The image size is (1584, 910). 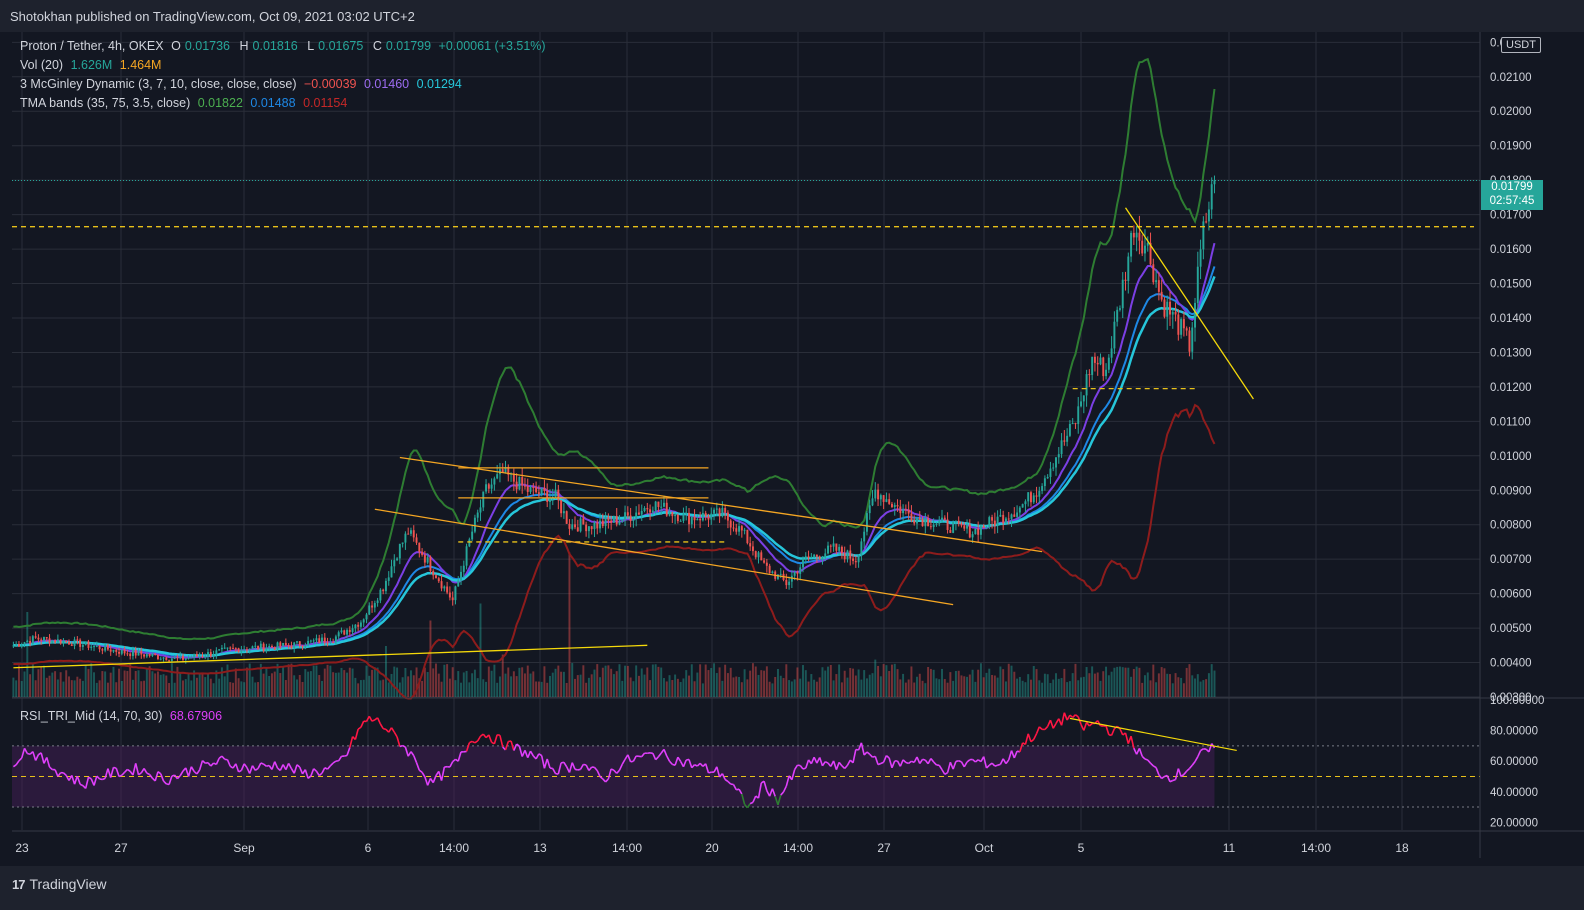 What do you see at coordinates (59, 884) in the screenshot?
I see `tradingview-logo: 17 TradingView` at bounding box center [59, 884].